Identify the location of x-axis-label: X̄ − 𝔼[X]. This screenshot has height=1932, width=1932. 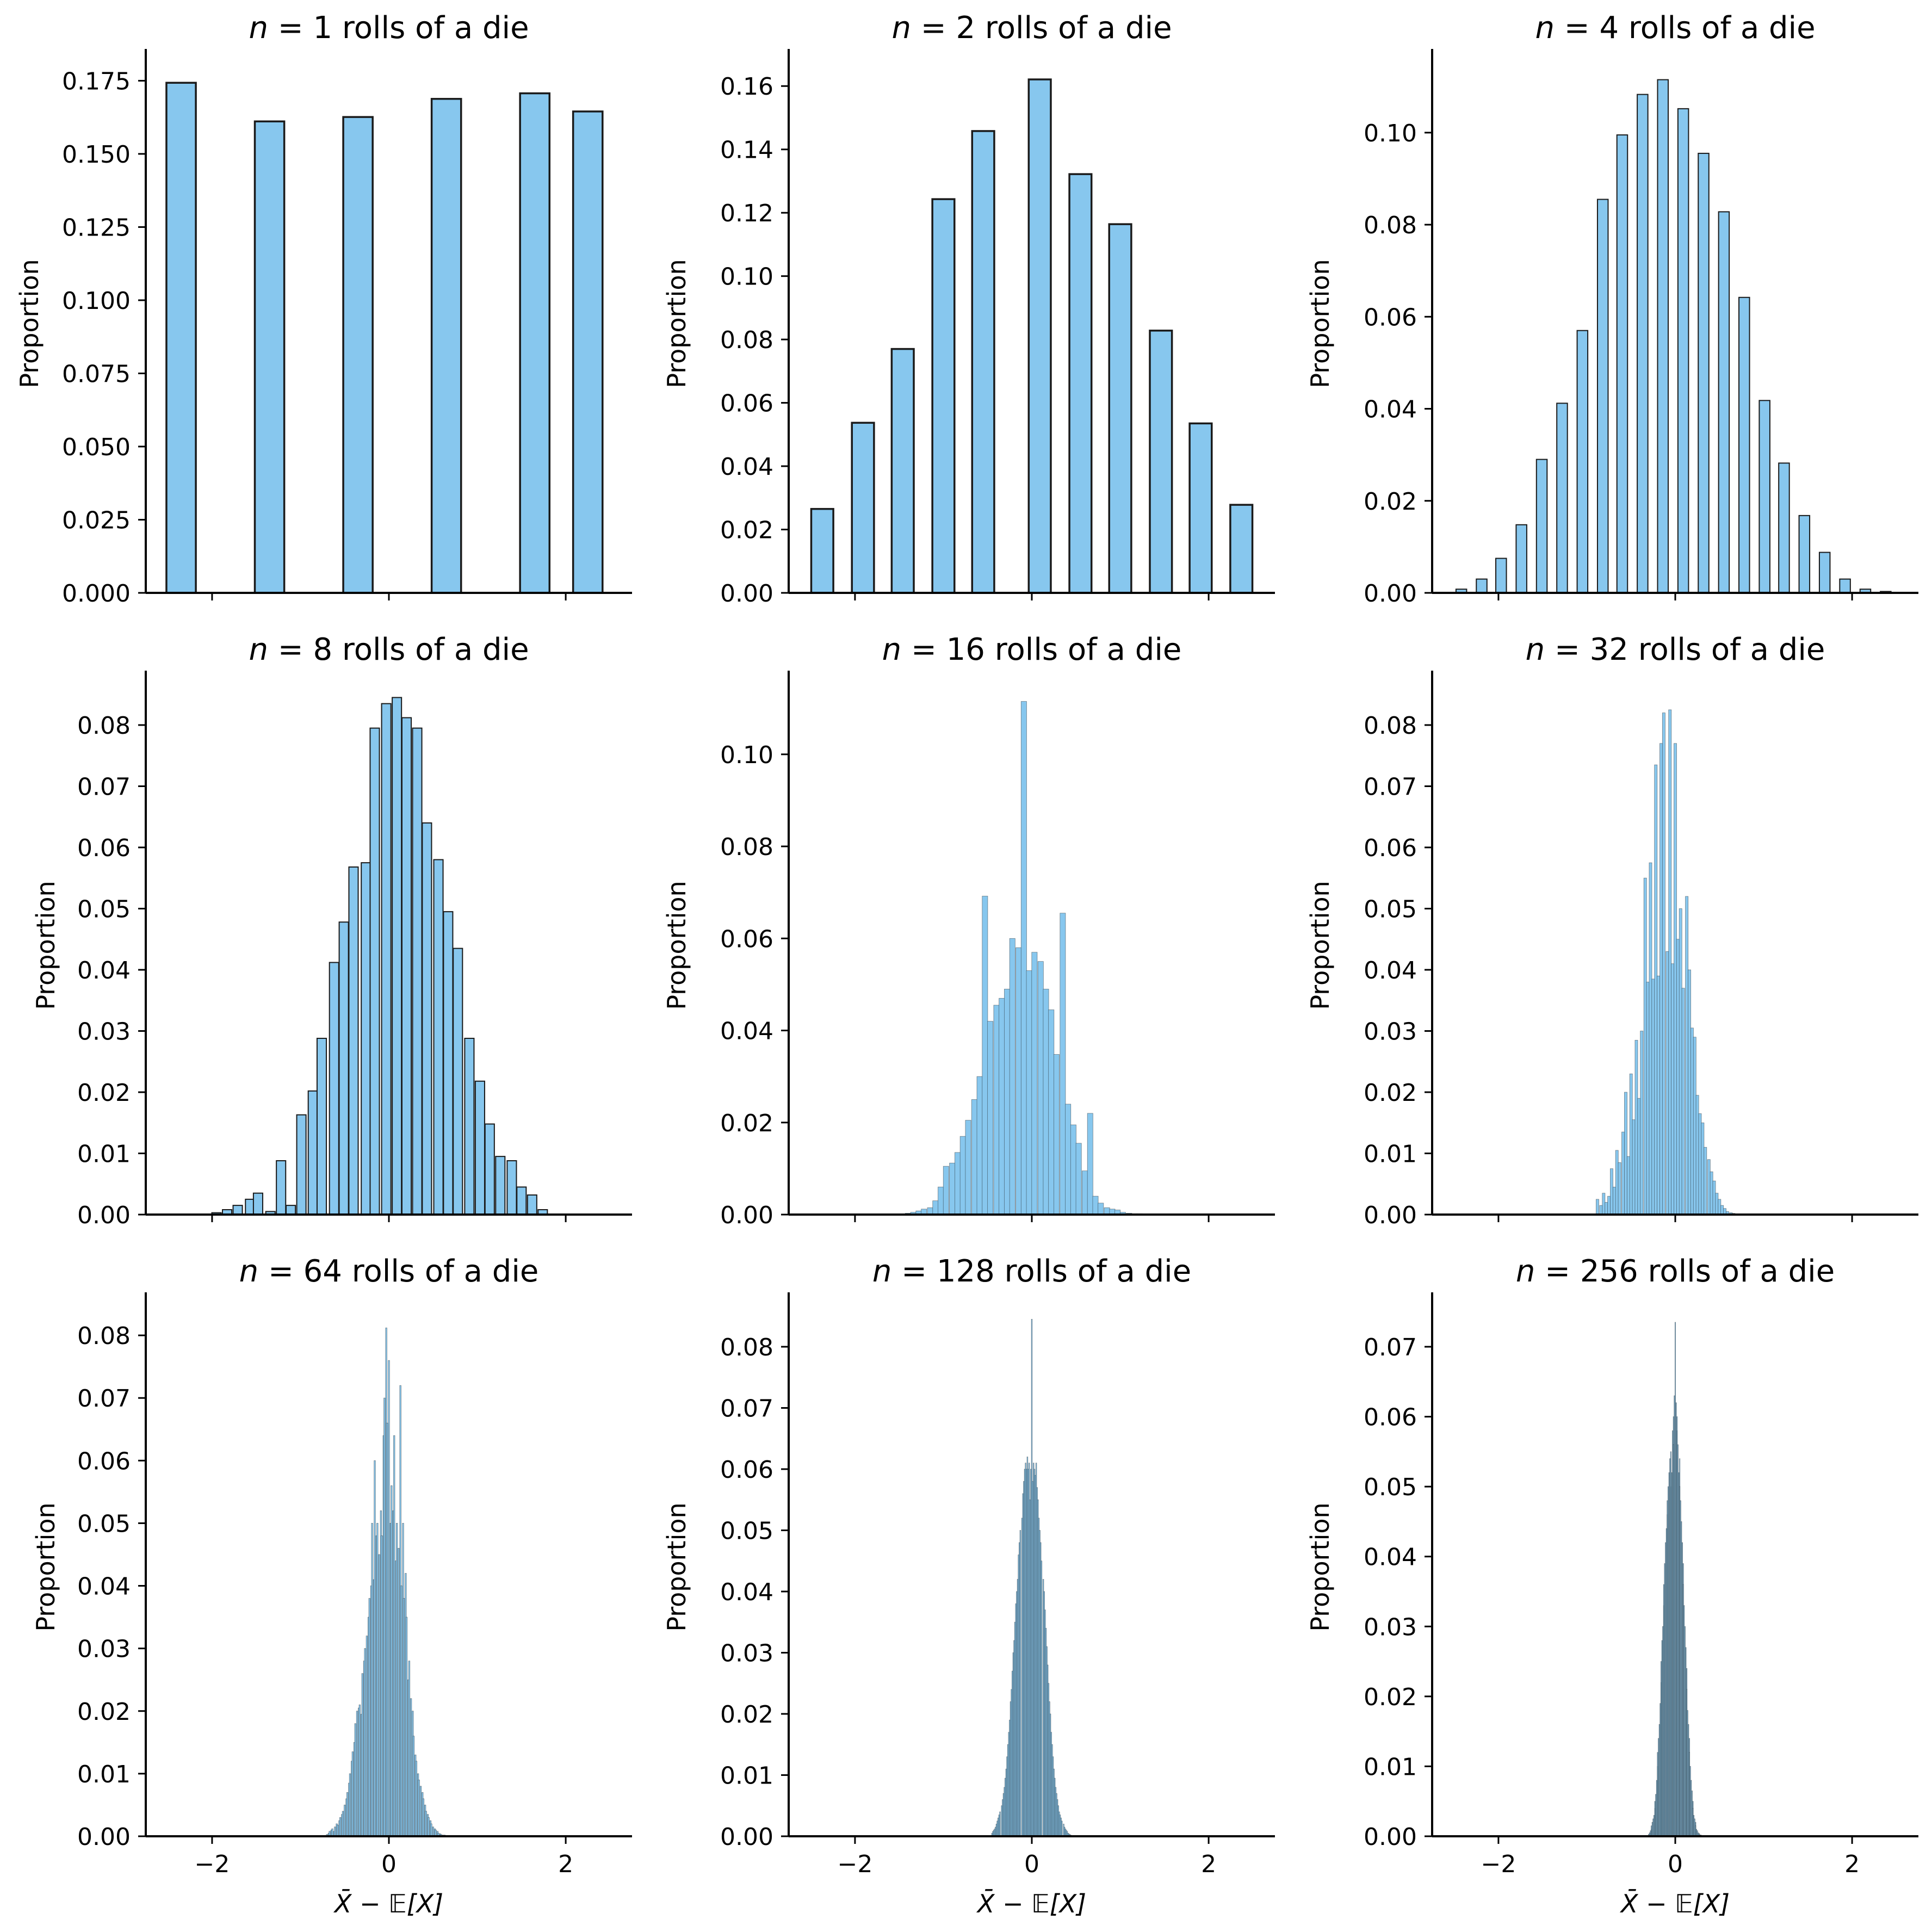
(1675, 1904).